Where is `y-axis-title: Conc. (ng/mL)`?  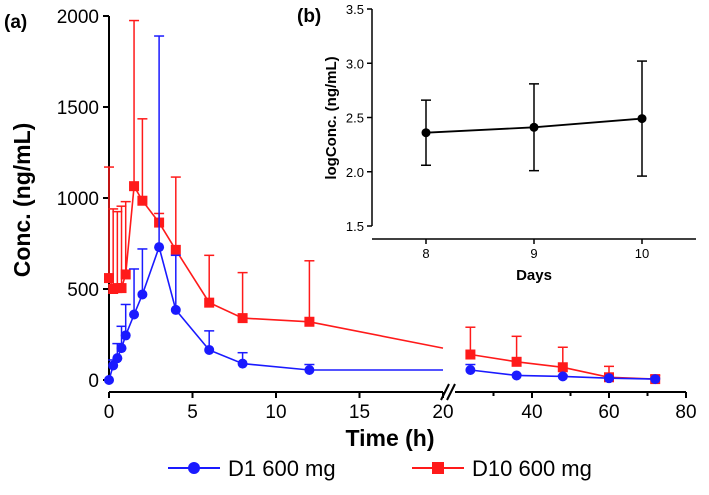 y-axis-title: Conc. (ng/mL) is located at coordinates (22, 200).